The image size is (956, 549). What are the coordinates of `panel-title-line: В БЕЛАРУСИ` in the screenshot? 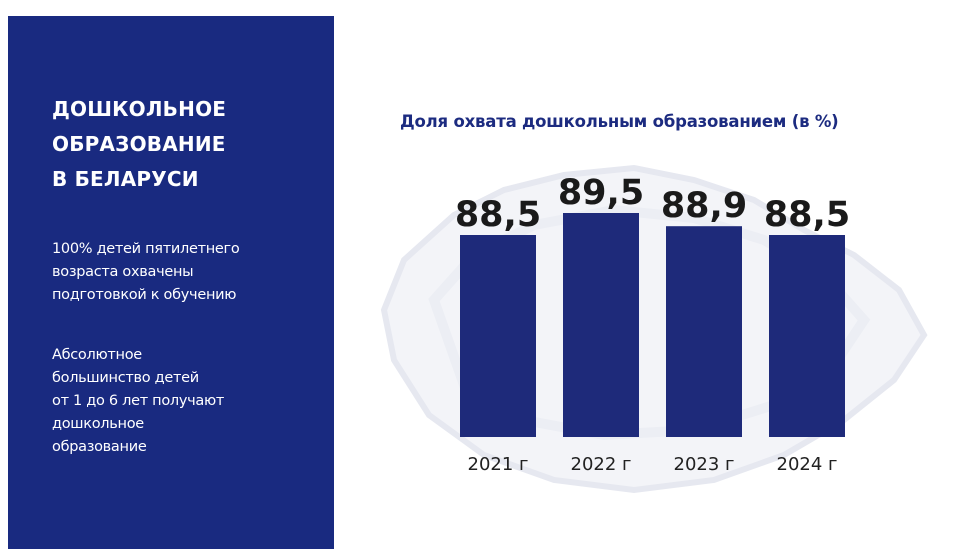 It's located at (125, 179).